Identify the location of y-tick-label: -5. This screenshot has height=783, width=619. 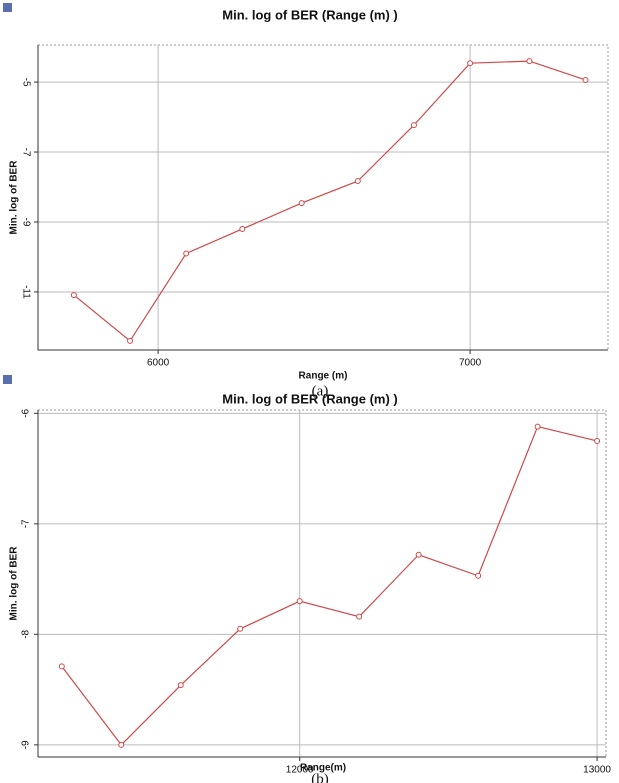
(25, 82).